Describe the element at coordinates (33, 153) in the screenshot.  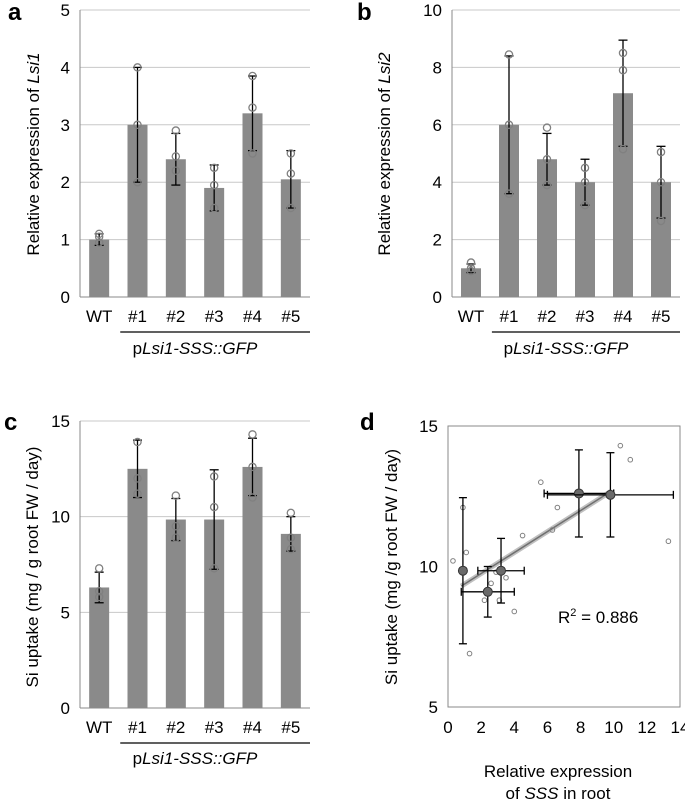
I see `y-axis-label: Relative expression of Lsi1` at that location.